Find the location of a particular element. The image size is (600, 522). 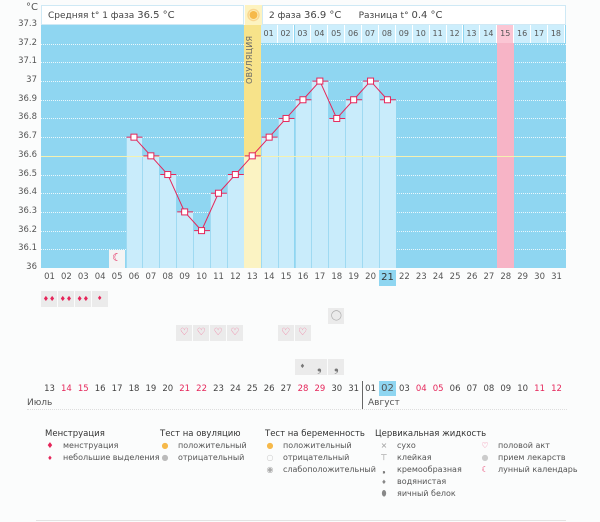

watery-drop-cell: ♦ is located at coordinates (302, 367).